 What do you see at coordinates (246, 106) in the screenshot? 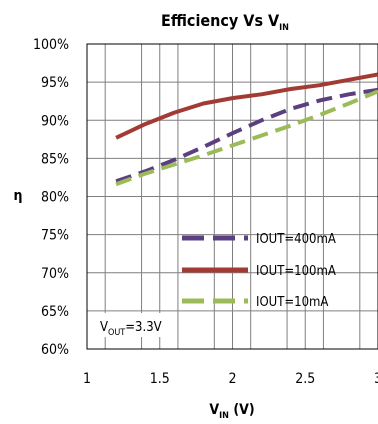
I see `series-line` at bounding box center [246, 106].